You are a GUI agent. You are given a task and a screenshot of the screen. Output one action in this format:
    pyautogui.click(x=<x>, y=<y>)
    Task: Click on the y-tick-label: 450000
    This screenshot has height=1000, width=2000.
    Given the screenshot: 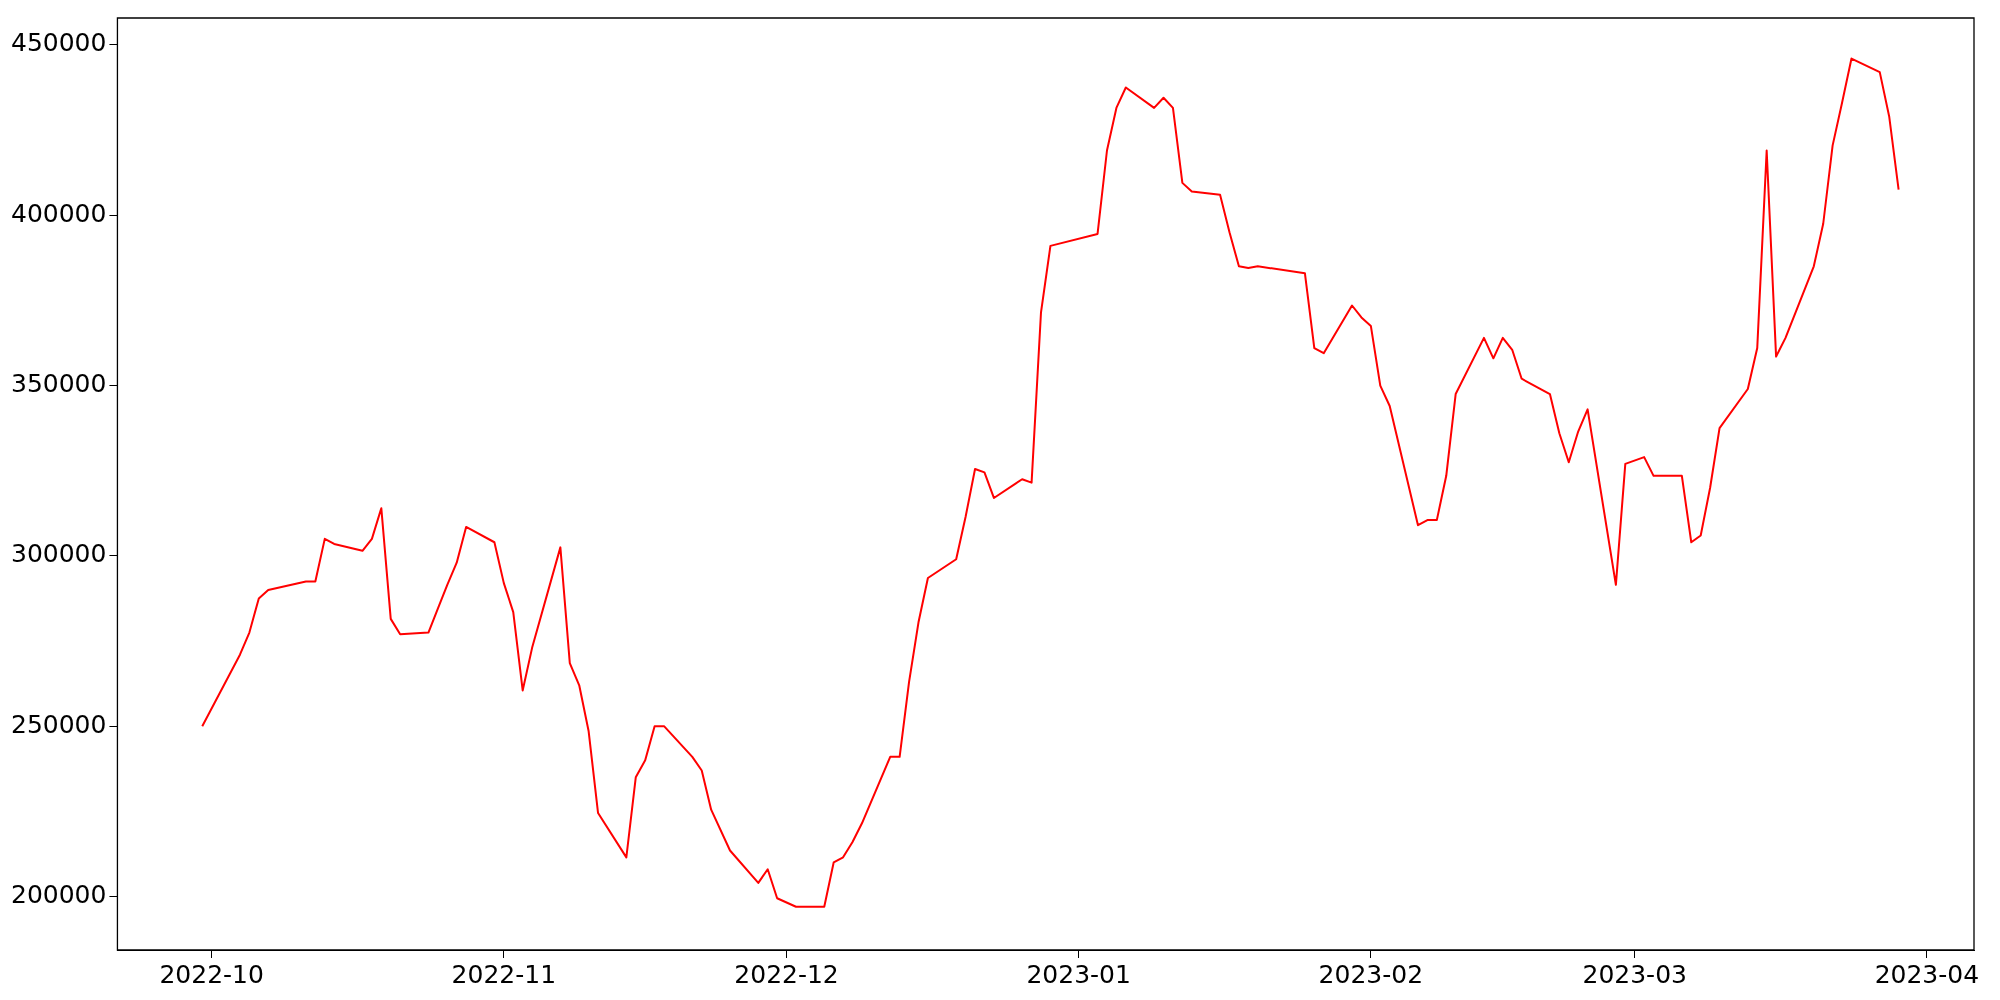 What is the action you would take?
    pyautogui.click(x=59, y=43)
    